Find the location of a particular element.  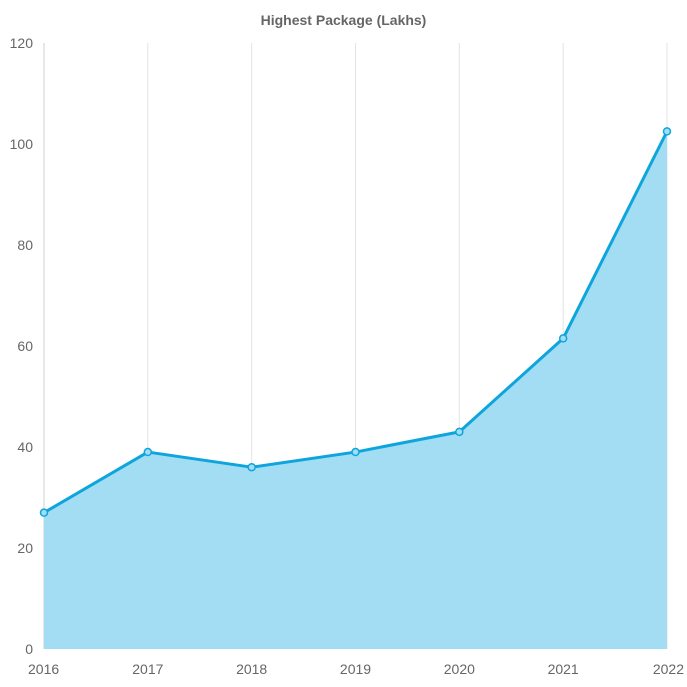

x-tick-label: 2019 is located at coordinates (355, 669).